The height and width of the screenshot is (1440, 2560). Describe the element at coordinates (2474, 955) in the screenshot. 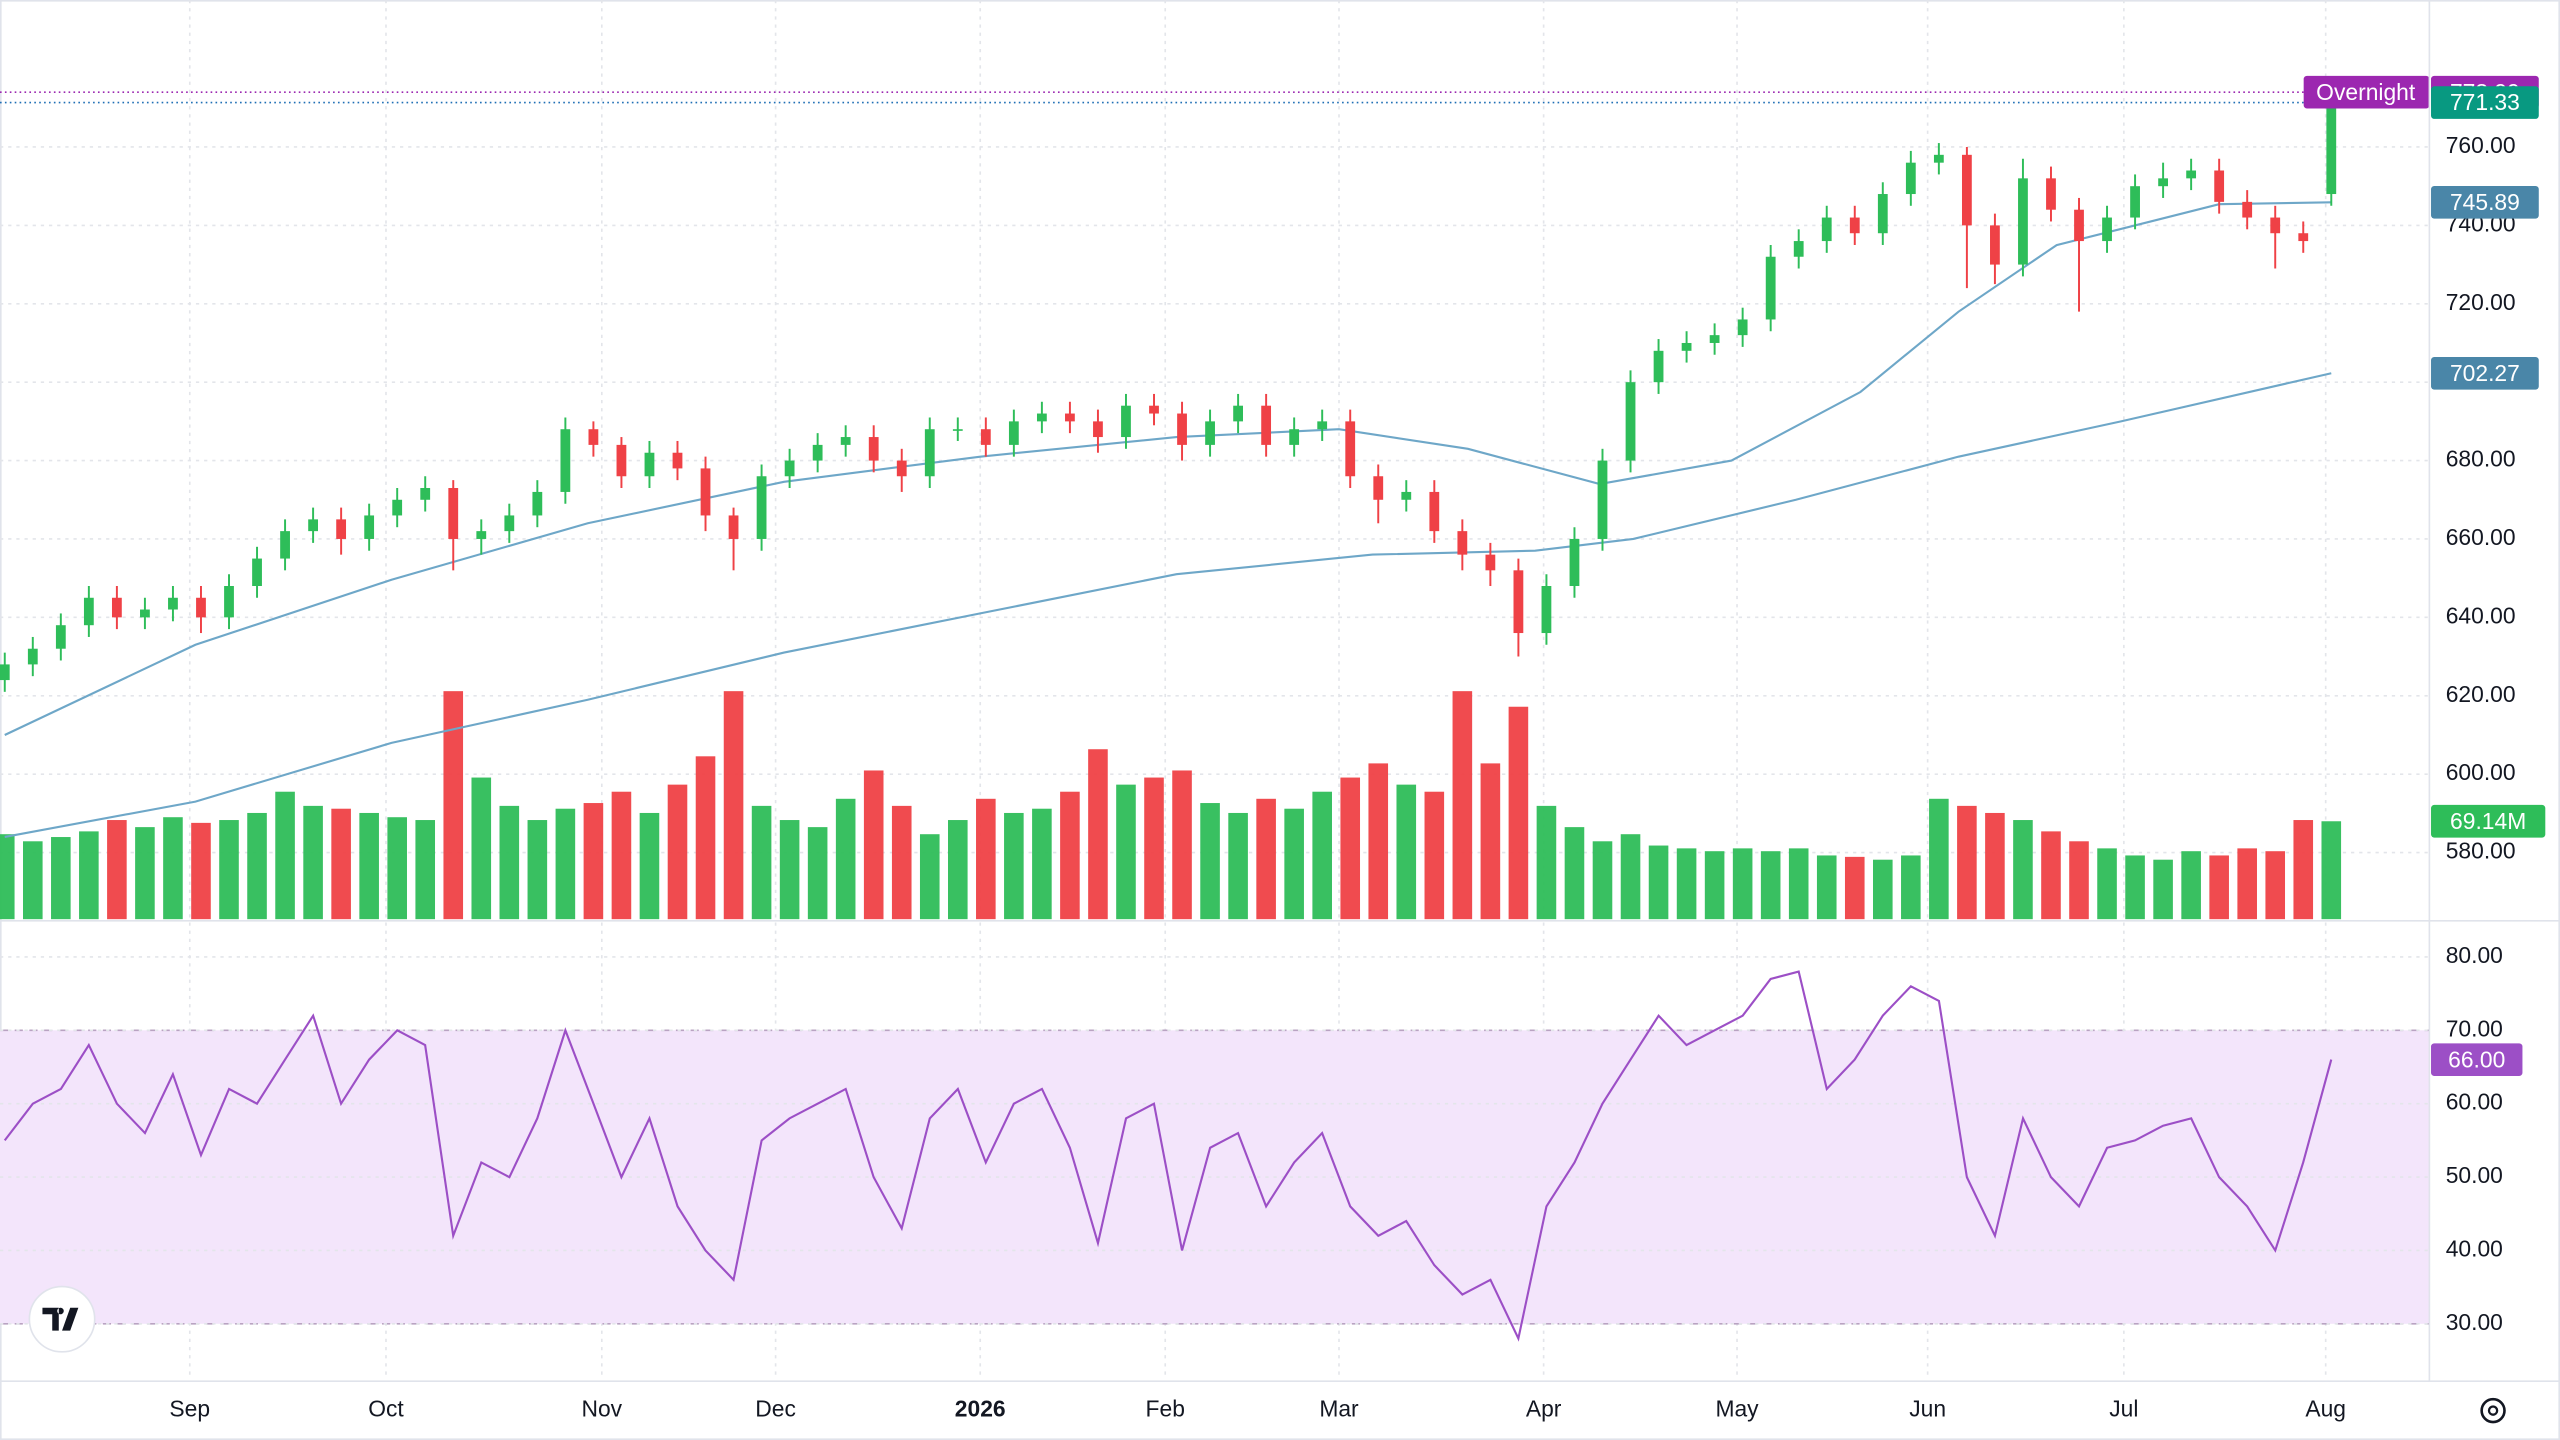

I see `y-tick-label: 80.00` at that location.